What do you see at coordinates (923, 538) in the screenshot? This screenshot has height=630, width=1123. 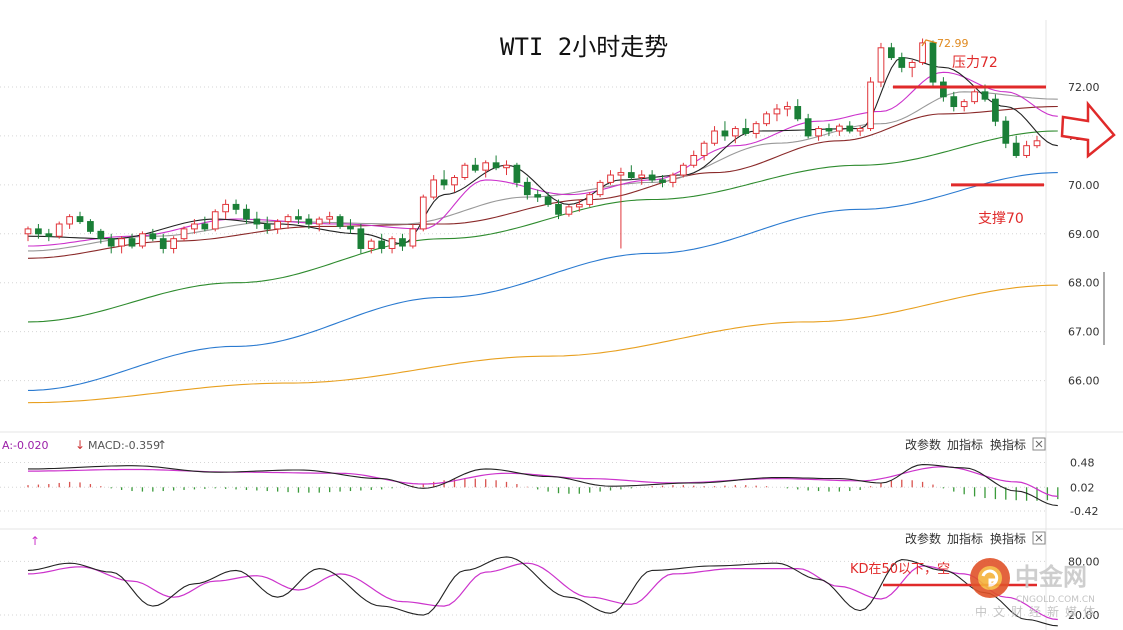 I see `kd-params-button: 改参数` at bounding box center [923, 538].